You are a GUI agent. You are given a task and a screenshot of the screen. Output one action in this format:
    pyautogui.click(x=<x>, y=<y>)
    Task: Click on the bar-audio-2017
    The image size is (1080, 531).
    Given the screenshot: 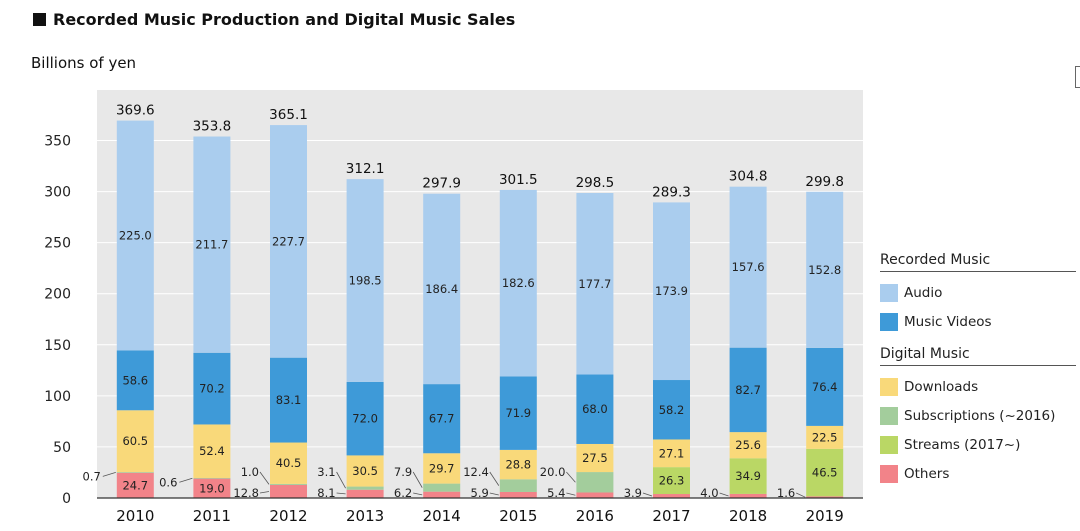 What is the action you would take?
    pyautogui.click(x=671, y=291)
    